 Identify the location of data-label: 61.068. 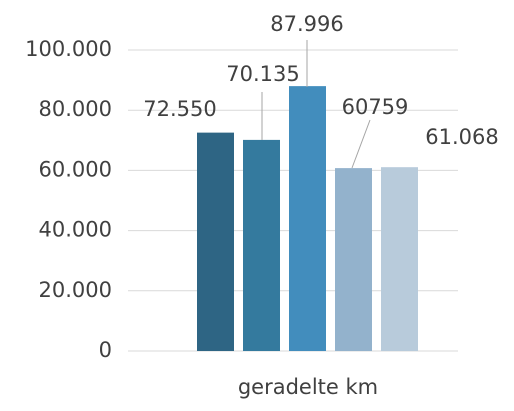
(461, 137).